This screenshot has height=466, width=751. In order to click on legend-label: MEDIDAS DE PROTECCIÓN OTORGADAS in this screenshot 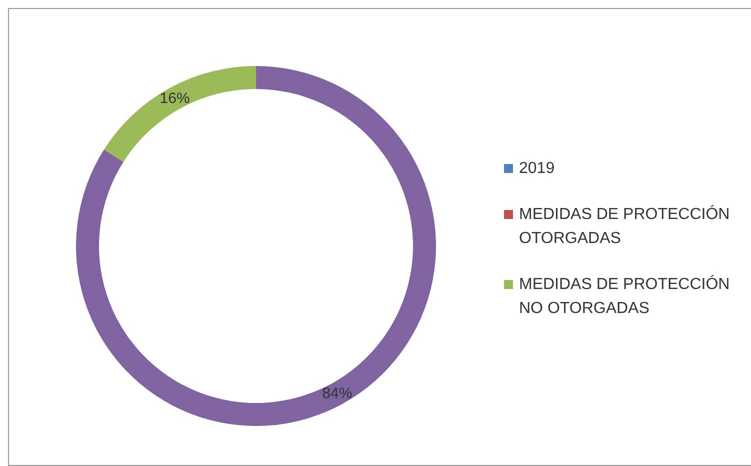, I will do `click(625, 226)`.